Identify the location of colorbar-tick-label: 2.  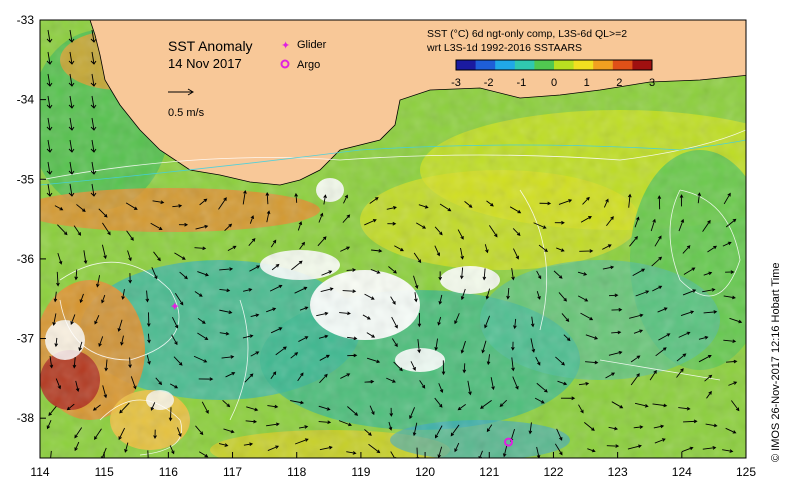
(619, 83).